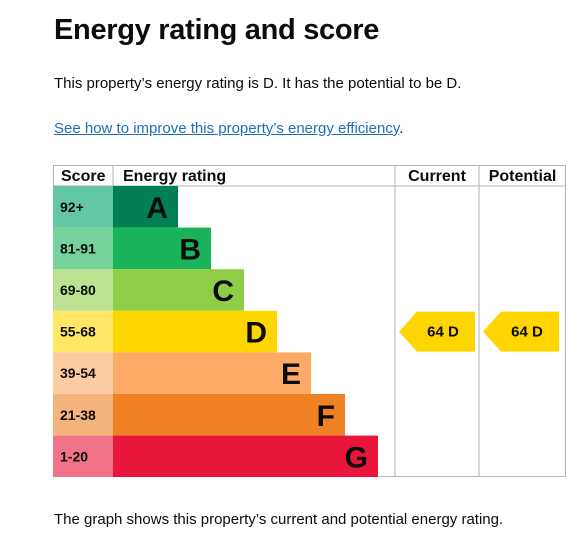 The image size is (587, 538). I want to click on potential-arrow, so click(521, 331).